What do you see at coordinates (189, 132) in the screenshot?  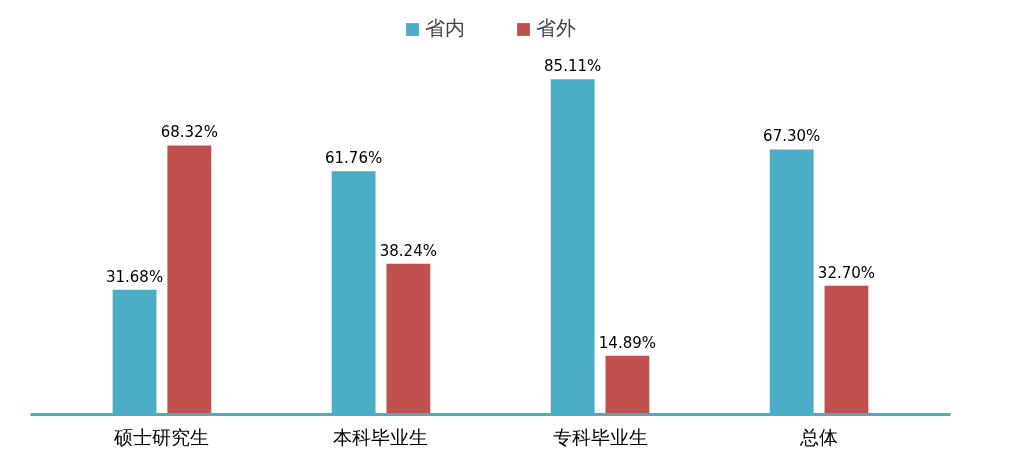 I see `data-label: 68.32%` at bounding box center [189, 132].